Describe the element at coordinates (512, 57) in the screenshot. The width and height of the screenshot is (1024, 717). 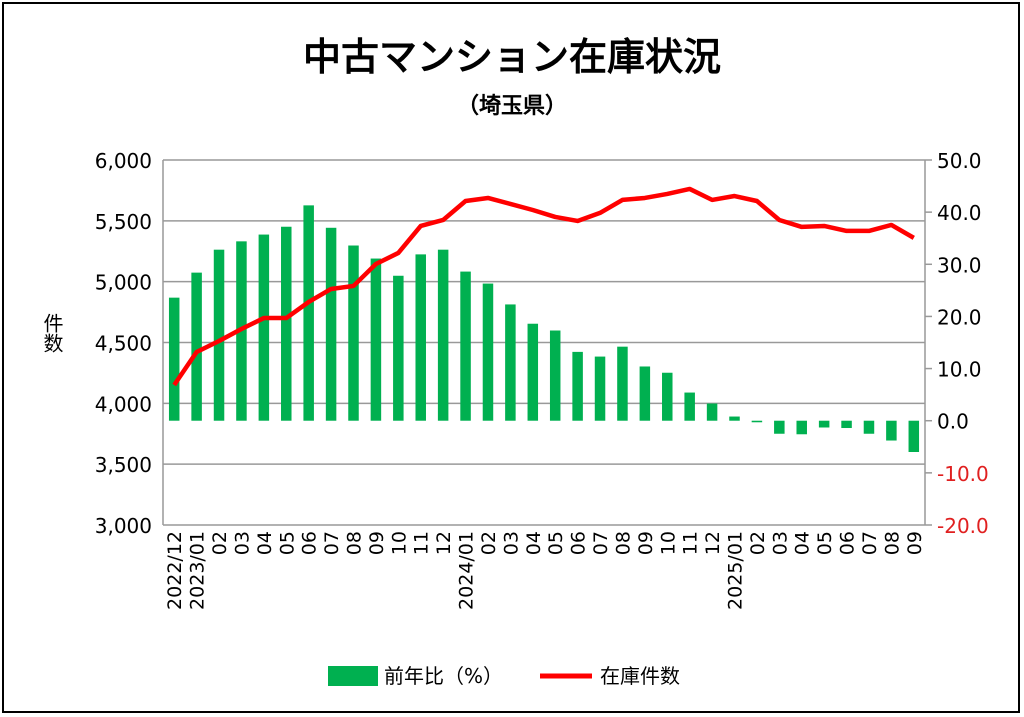
I see `chart-title: 中古マンション在庫状況` at that location.